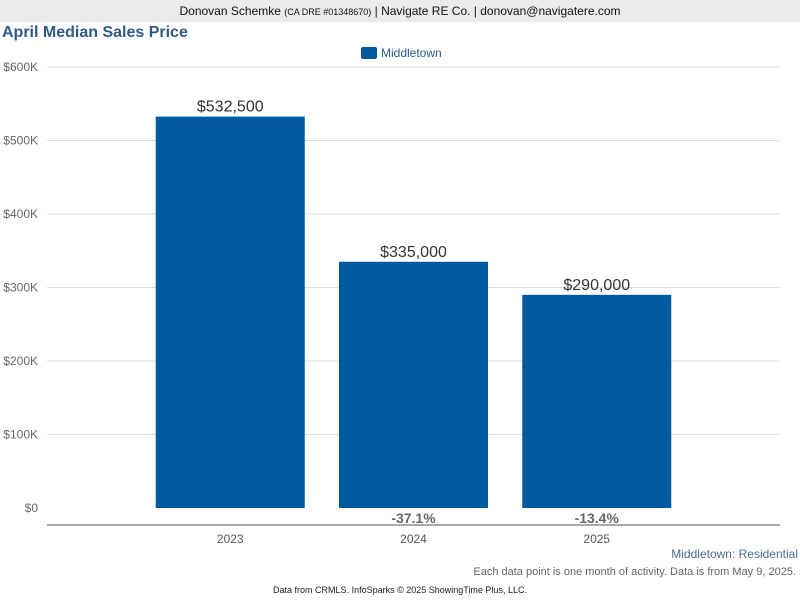 This screenshot has height=600, width=800. I want to click on bar-value-label: $532,500, so click(230, 107).